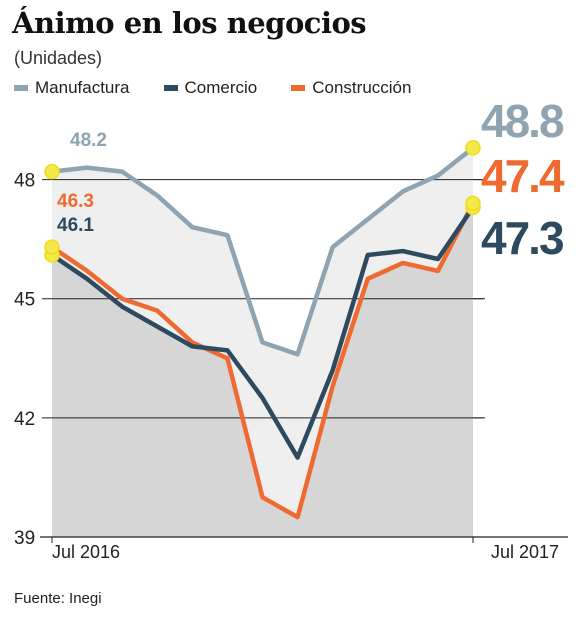 Image resolution: width=581 pixels, height=620 pixels. What do you see at coordinates (75, 225) in the screenshot?
I see `start-value-label: 46.1` at bounding box center [75, 225].